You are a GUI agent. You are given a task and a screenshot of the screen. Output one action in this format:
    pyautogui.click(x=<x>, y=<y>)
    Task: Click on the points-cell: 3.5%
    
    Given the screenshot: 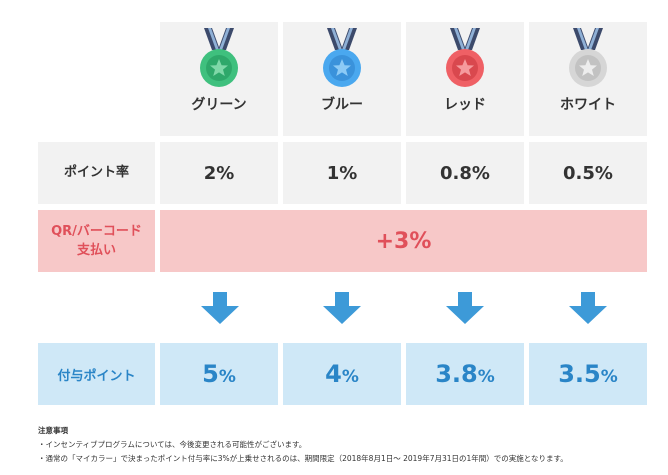 What is the action you would take?
    pyautogui.click(x=588, y=374)
    